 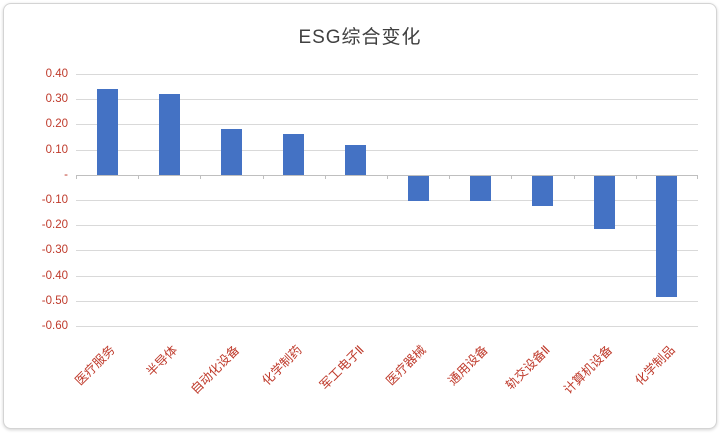 I want to click on x-tick-label: 化学制品, so click(x=655, y=365).